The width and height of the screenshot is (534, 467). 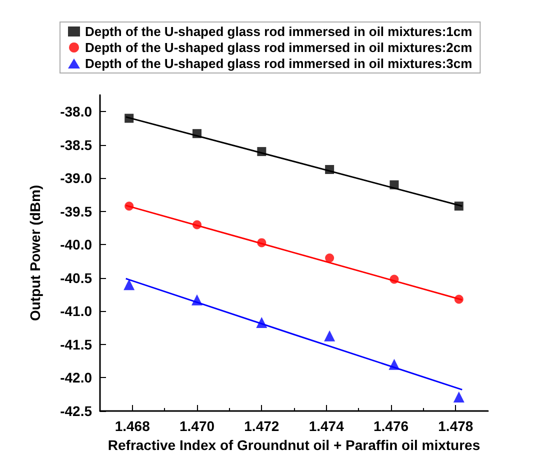 What do you see at coordinates (76, 278) in the screenshot?
I see `y-tick-label: -40.5` at bounding box center [76, 278].